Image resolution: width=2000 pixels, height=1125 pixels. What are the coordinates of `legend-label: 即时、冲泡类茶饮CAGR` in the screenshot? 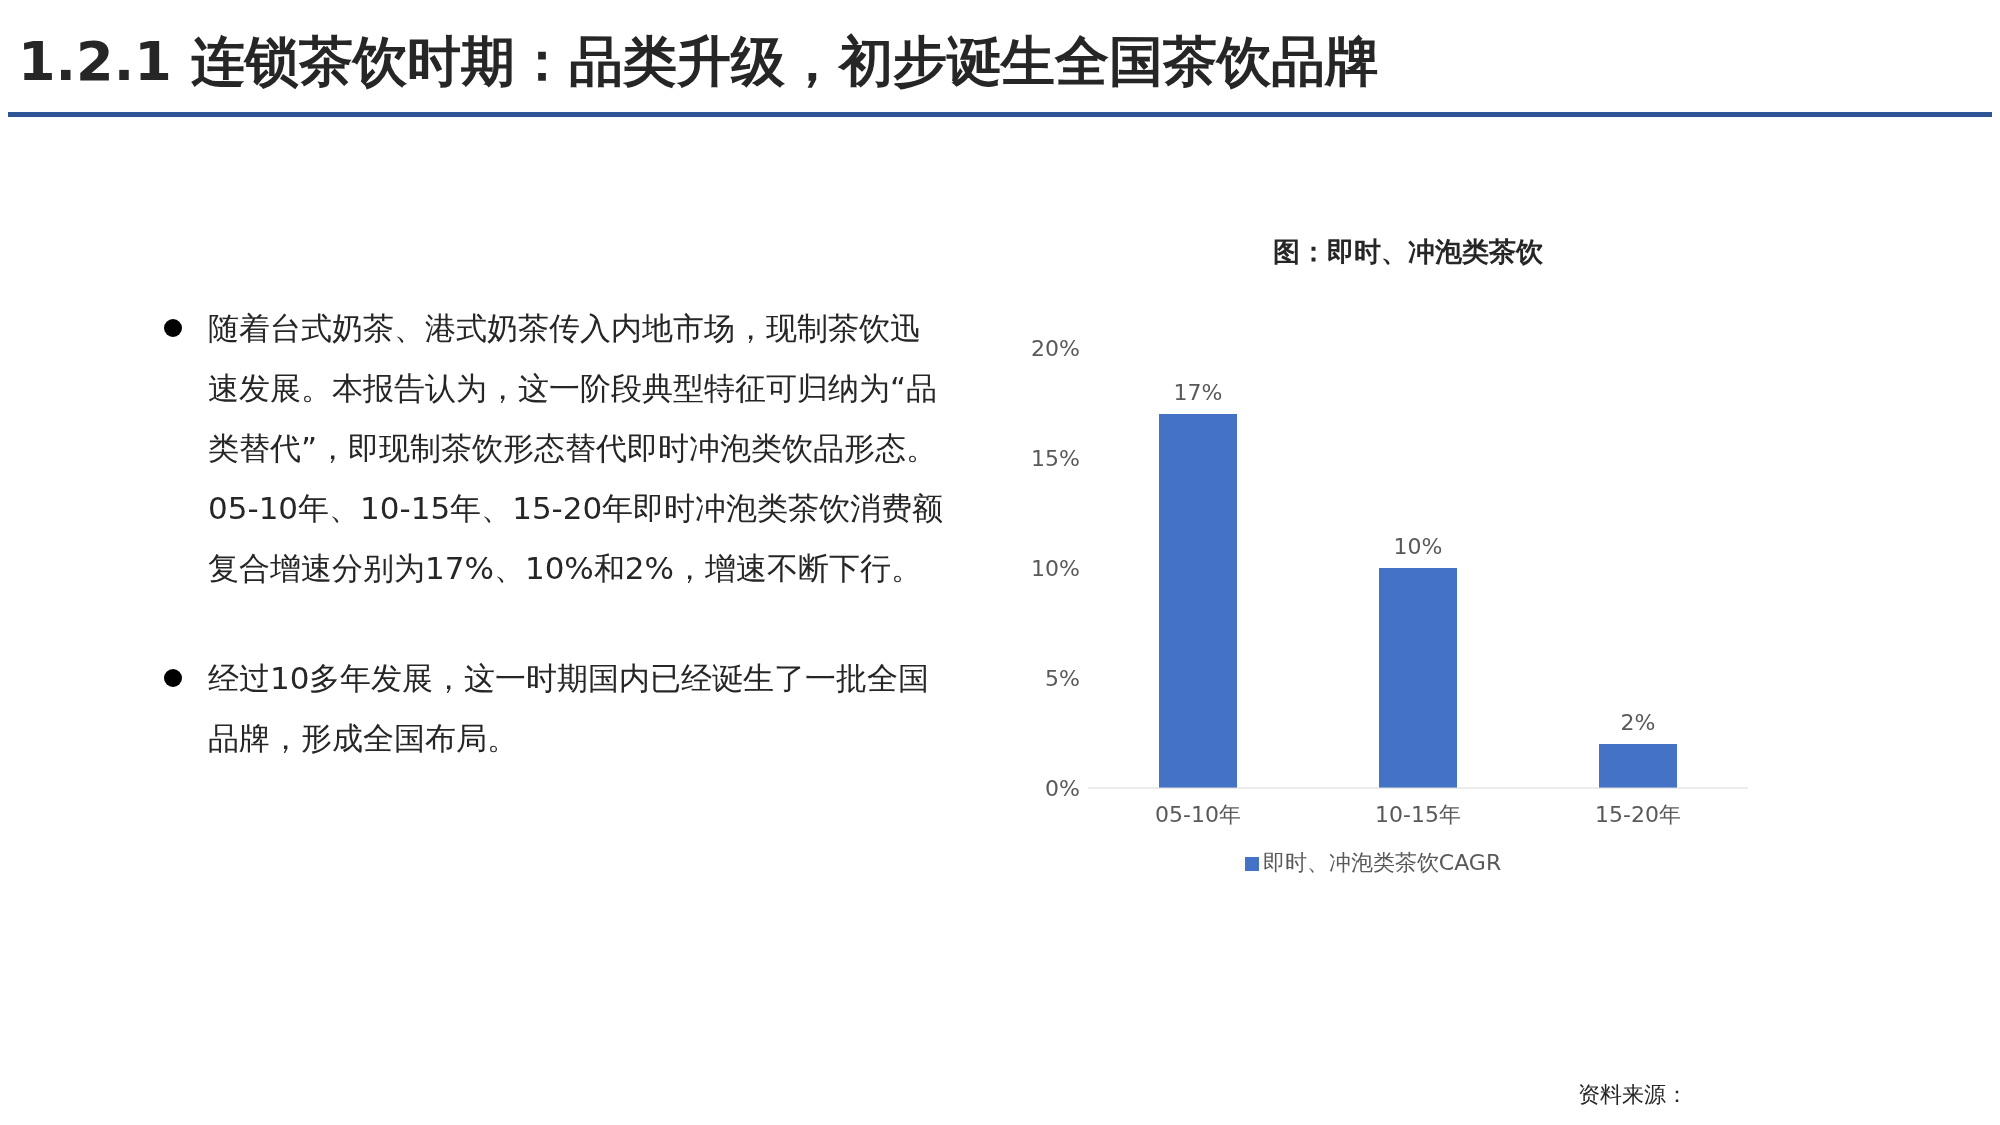 It's located at (1382, 862).